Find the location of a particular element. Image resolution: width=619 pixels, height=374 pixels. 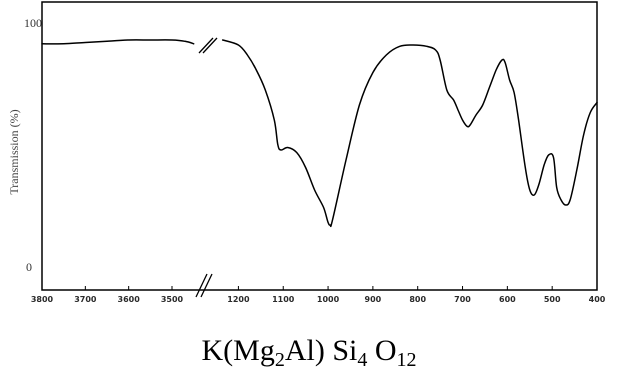

formula-subscript-3: 12 is located at coordinates (407, 360).